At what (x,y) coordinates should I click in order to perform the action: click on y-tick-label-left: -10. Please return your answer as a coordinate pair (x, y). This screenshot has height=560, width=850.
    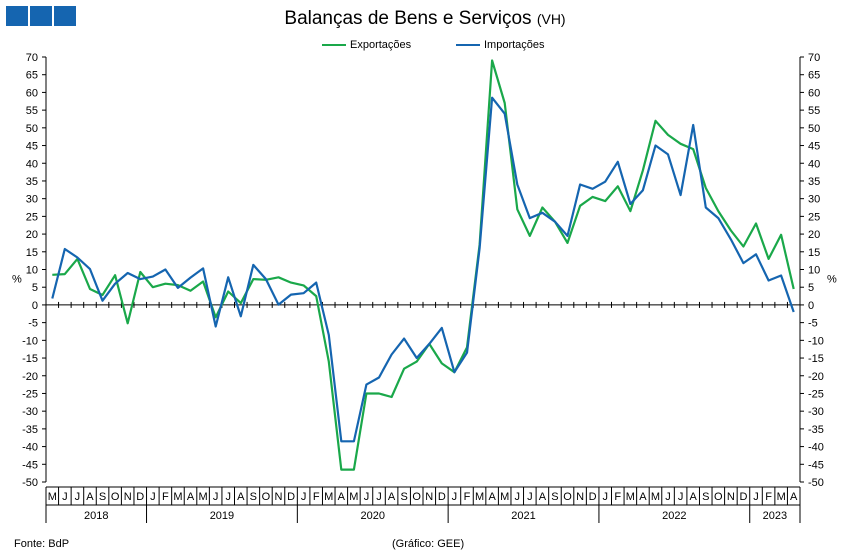
    Looking at the image, I should click on (30, 341).